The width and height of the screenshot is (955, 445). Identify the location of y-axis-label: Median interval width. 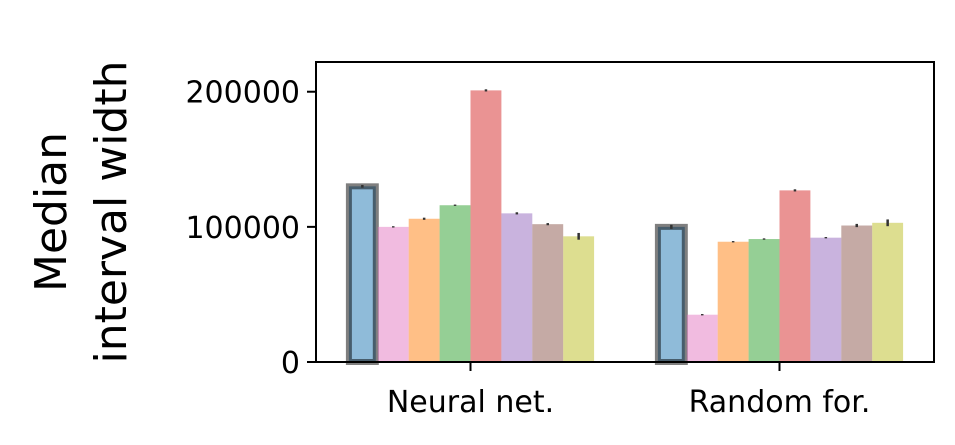
(81, 211).